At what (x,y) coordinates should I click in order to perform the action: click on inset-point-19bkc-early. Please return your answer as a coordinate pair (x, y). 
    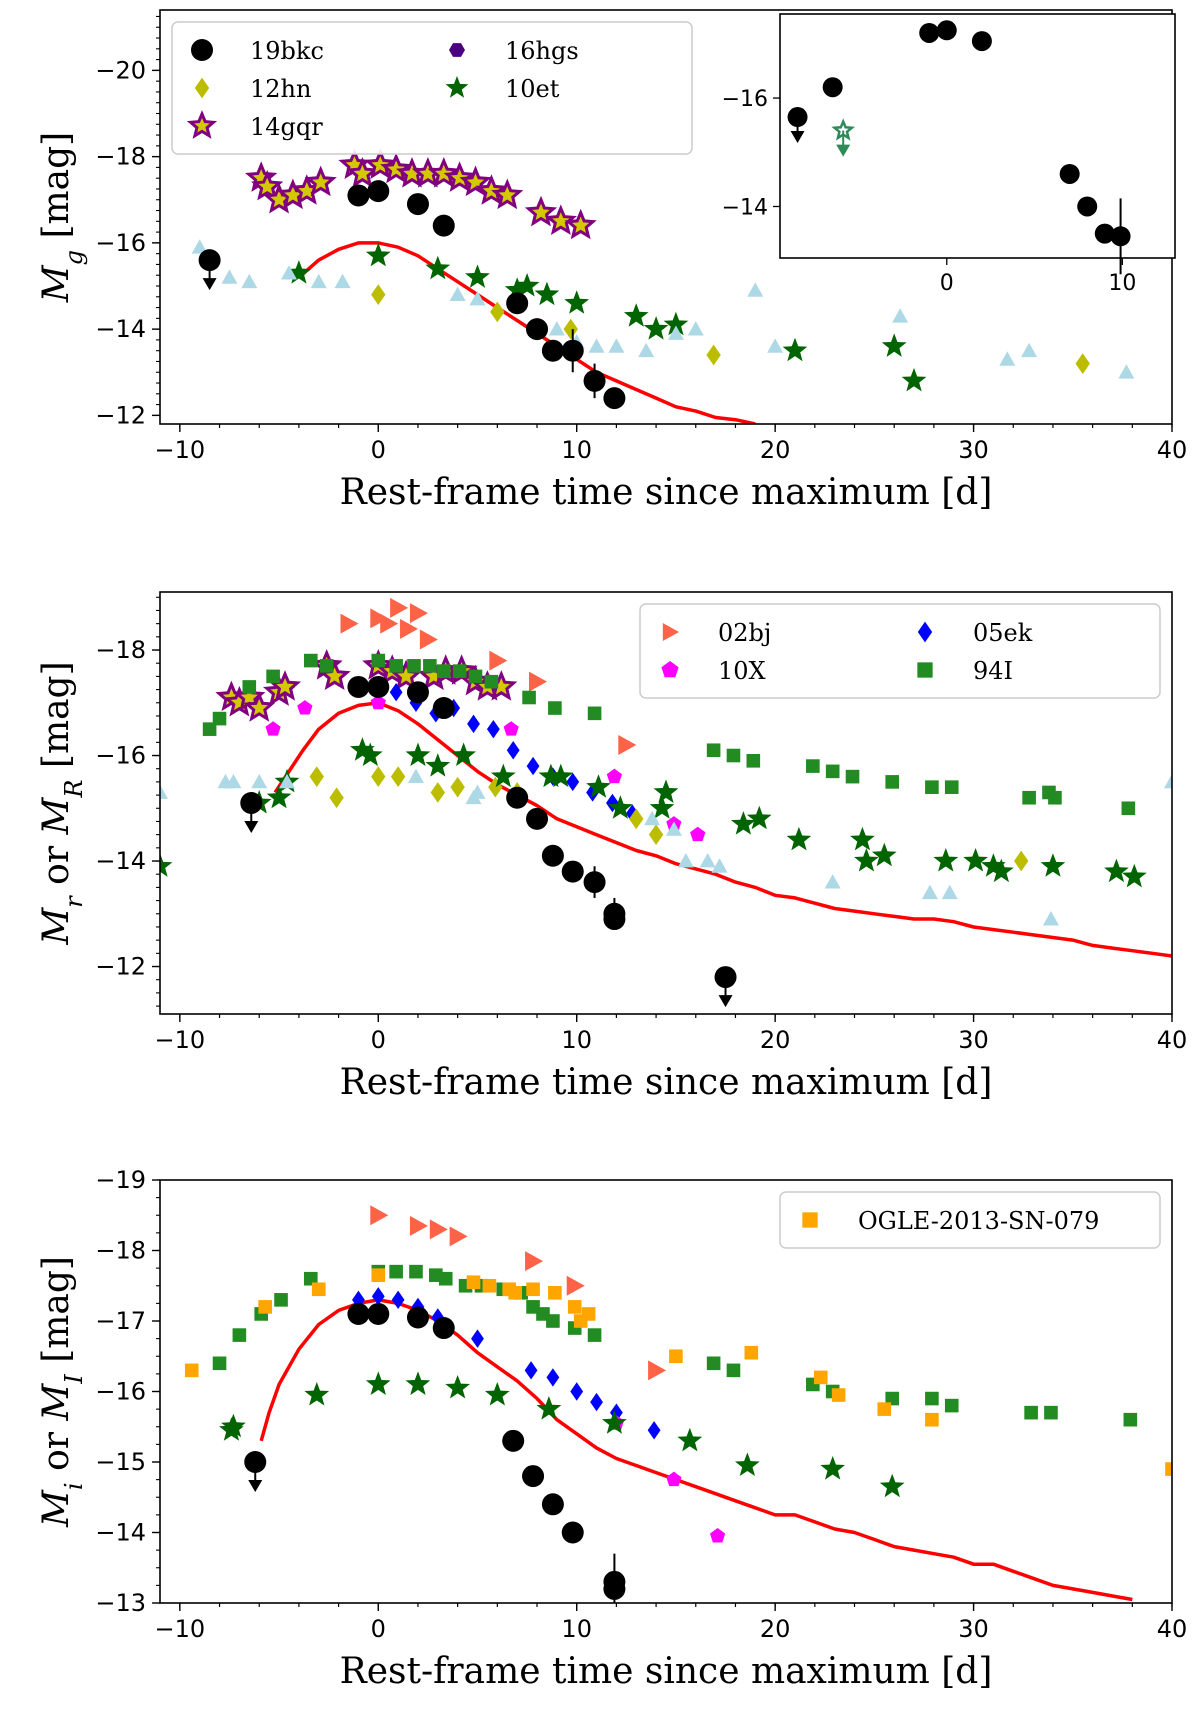
    Looking at the image, I should click on (832, 87).